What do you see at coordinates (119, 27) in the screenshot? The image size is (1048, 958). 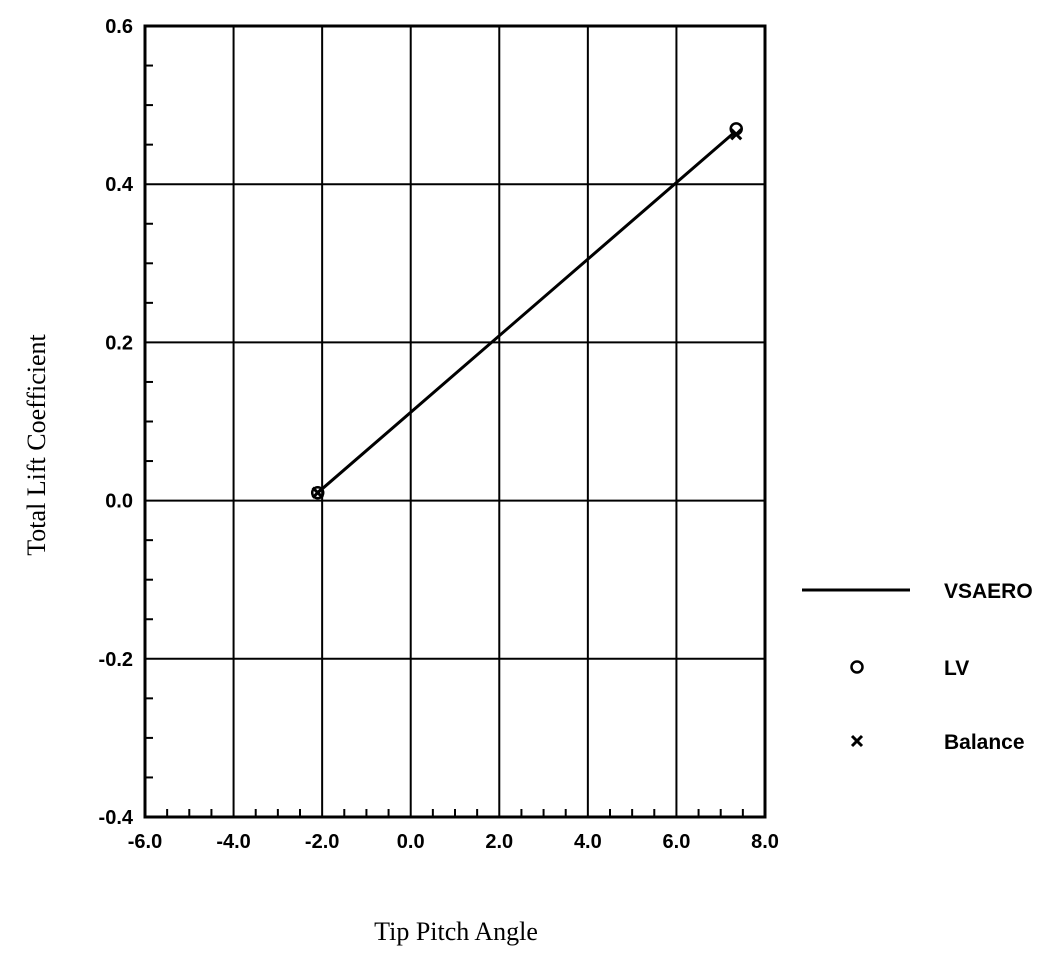 I see `y-tick-label: 0.6` at bounding box center [119, 27].